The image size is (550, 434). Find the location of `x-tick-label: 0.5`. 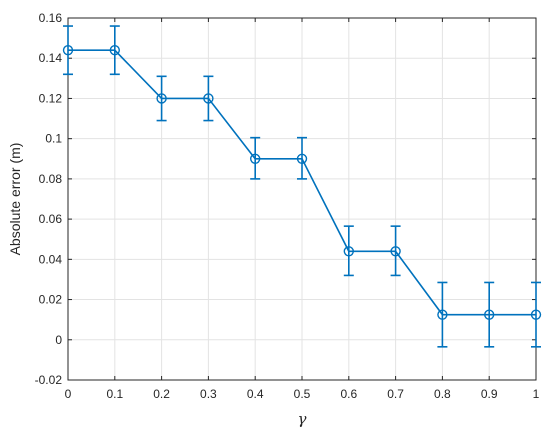

x-tick-label: 0.5 is located at coordinates (302, 394).